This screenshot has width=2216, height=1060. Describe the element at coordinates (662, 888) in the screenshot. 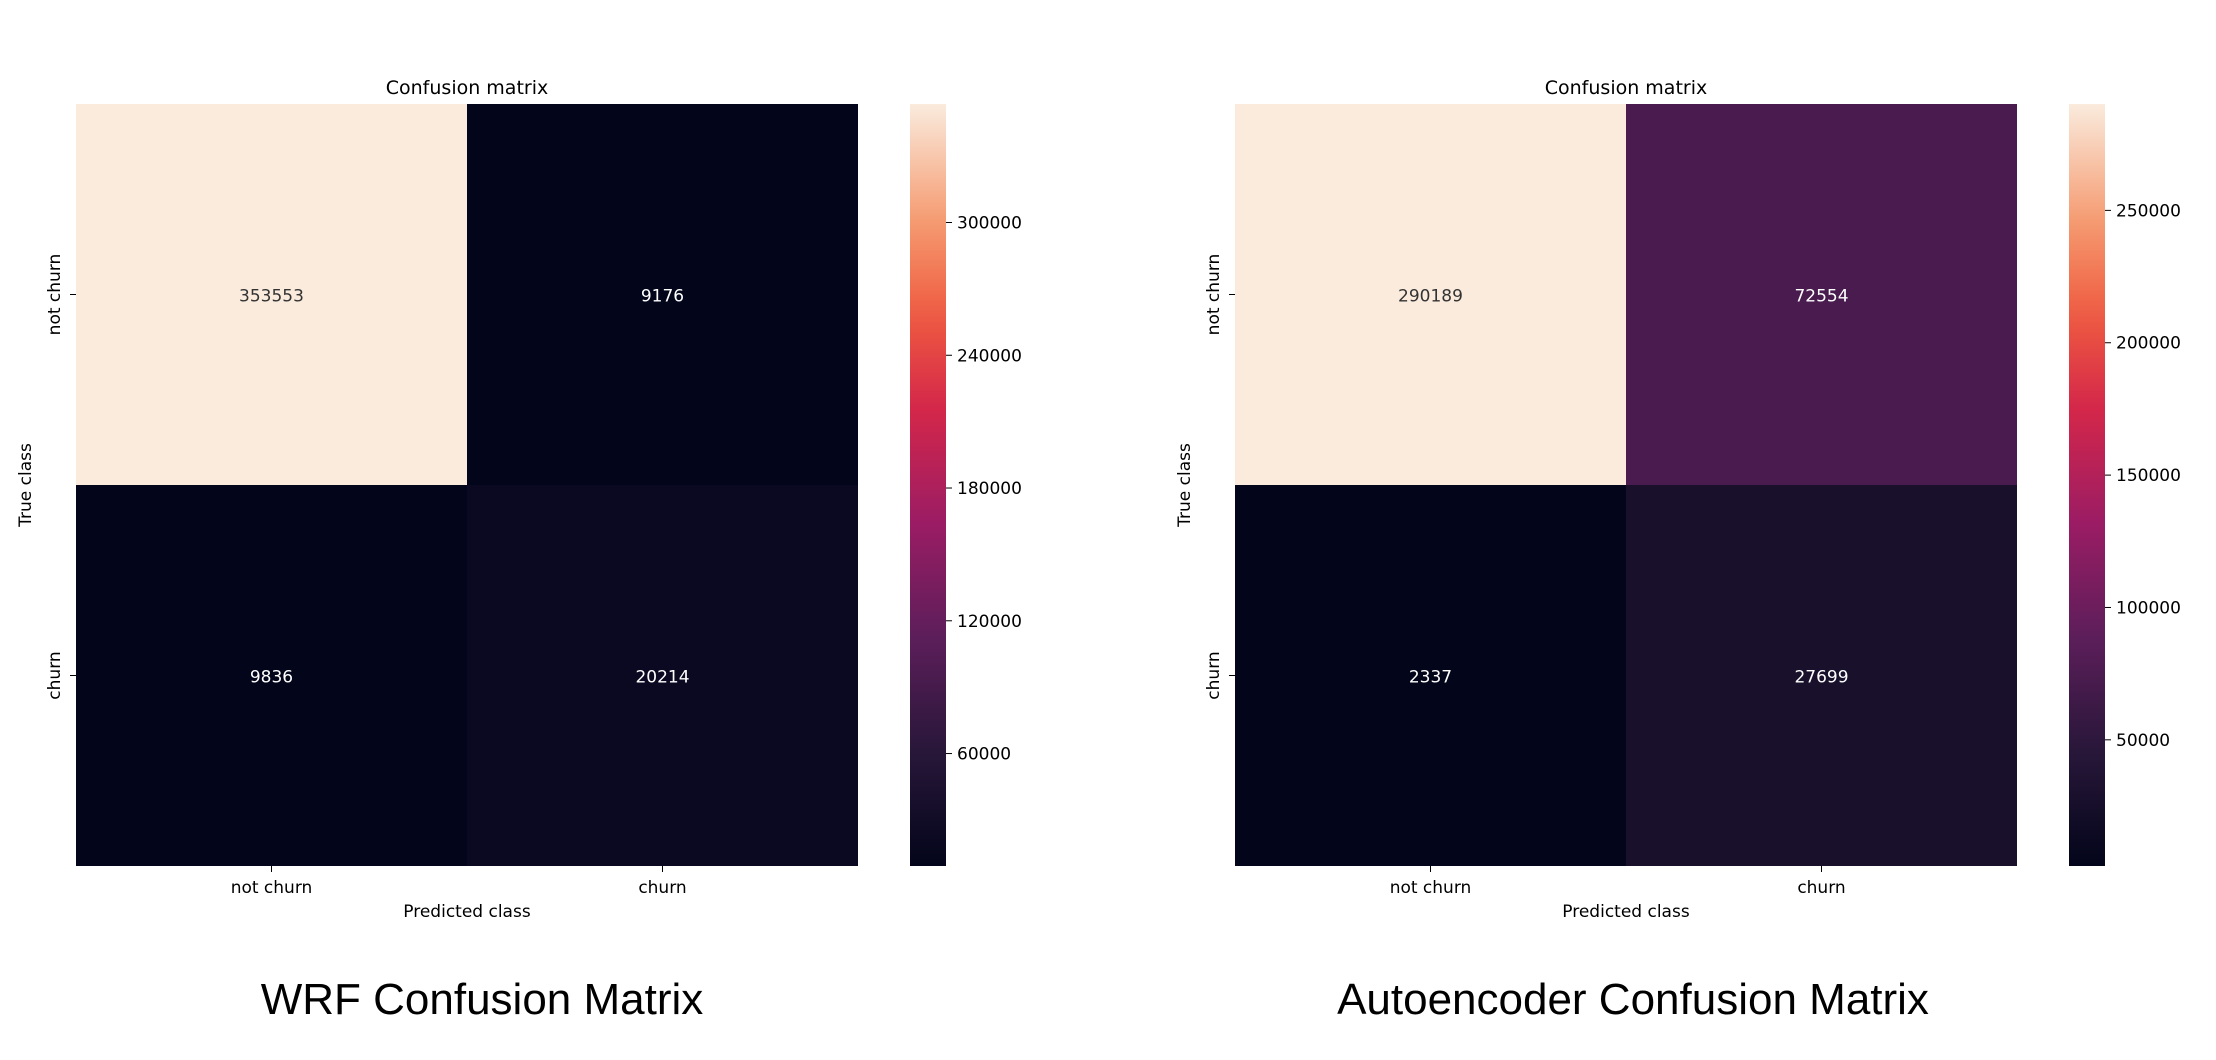

I see `x-tick-label-wrf: churn` at that location.